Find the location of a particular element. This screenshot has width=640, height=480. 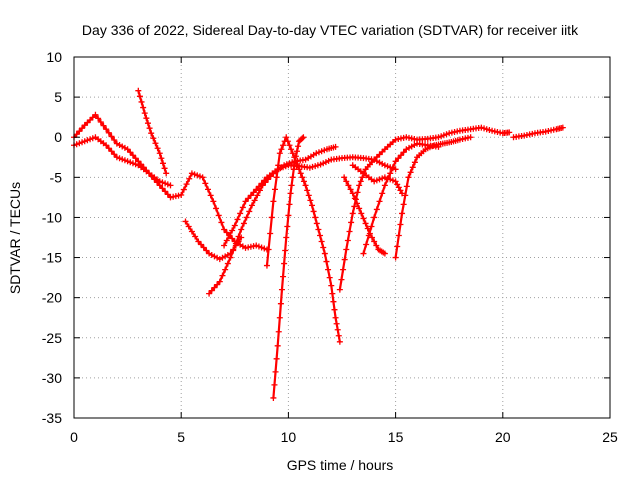

y-tick-label: -30 is located at coordinates (52, 378).